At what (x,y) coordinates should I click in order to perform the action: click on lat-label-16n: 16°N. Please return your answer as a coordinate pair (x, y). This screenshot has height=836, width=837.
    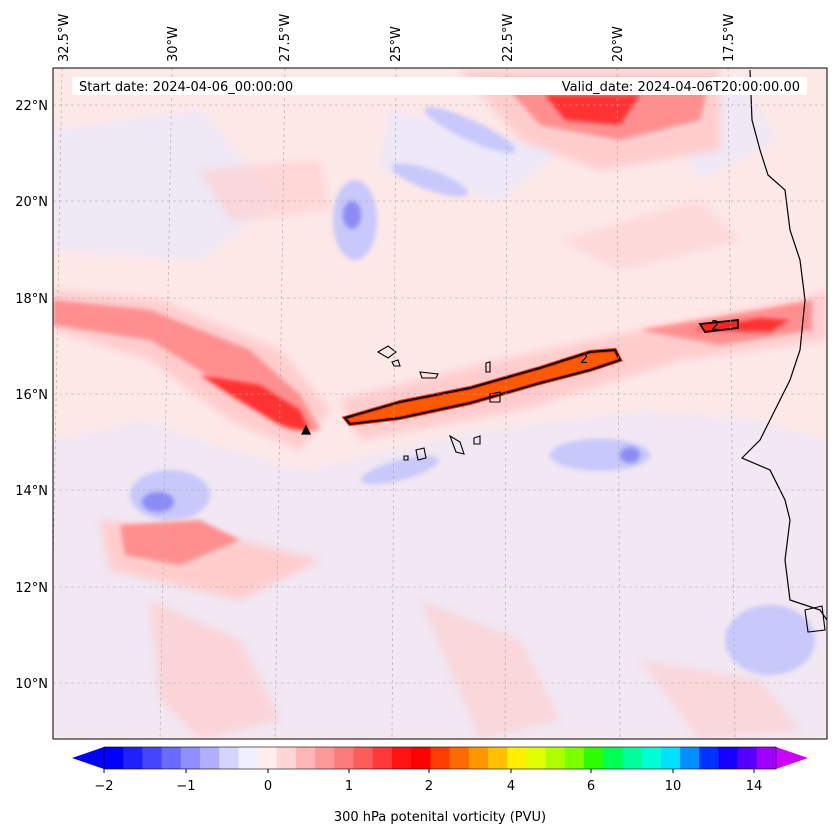
    Looking at the image, I should click on (31, 395).